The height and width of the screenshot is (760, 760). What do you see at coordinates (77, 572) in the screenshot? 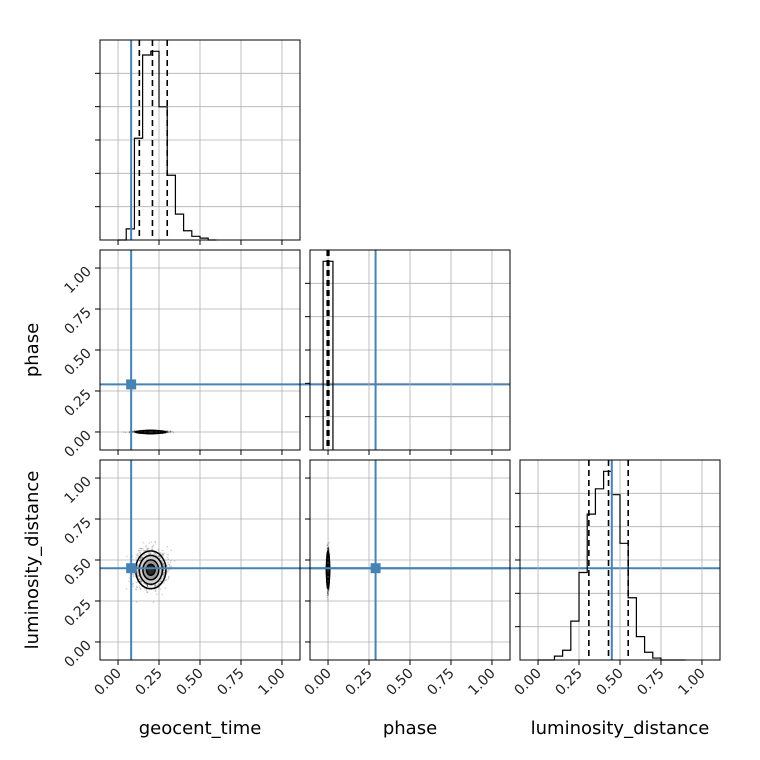
I see `y-tick-label: 0.50` at bounding box center [77, 572].